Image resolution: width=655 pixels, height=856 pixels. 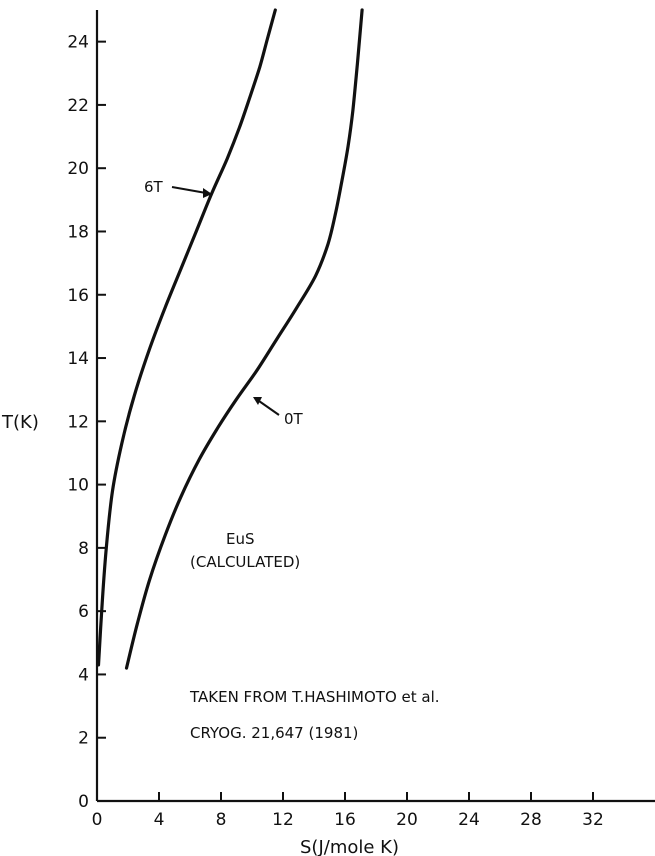 I want to click on annotation-source: TAKEN FROM T.HASHIMOTO et al., so click(x=314, y=697).